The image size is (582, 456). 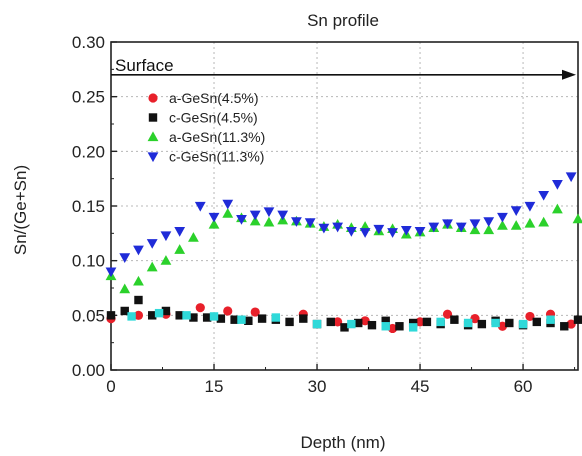 What do you see at coordinates (523, 386) in the screenshot?
I see `x-tick-label: 60` at bounding box center [523, 386].